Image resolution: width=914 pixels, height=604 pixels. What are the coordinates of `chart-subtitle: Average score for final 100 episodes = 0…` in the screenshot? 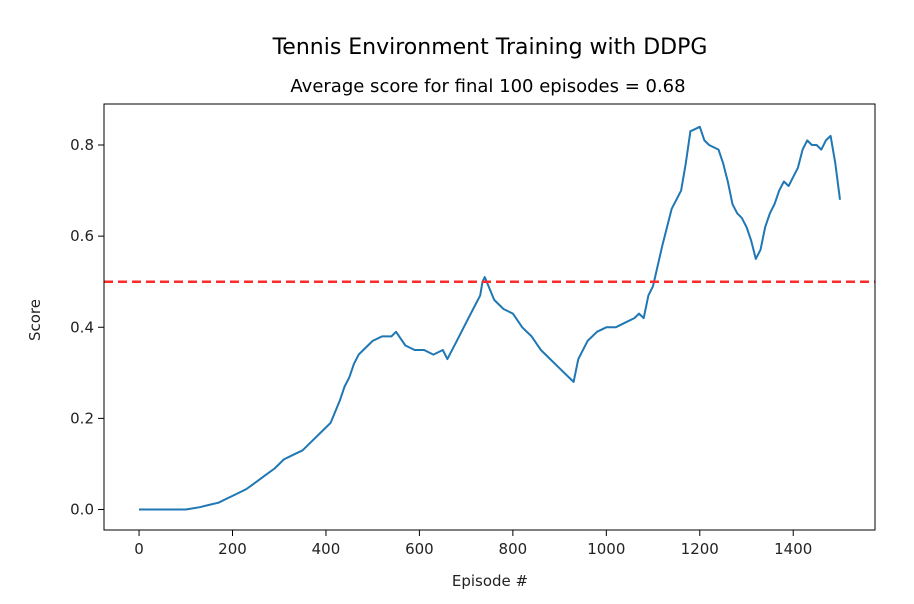 It's located at (487, 86).